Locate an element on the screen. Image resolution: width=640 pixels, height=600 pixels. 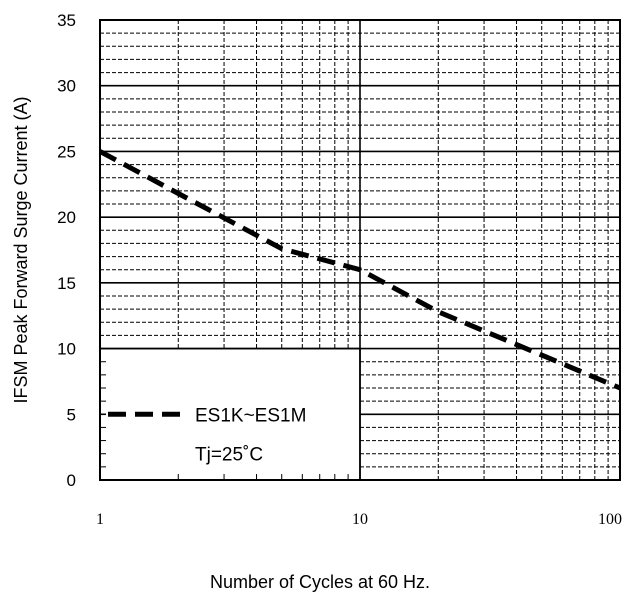
x-tick-label: 100 is located at coordinates (610, 519).